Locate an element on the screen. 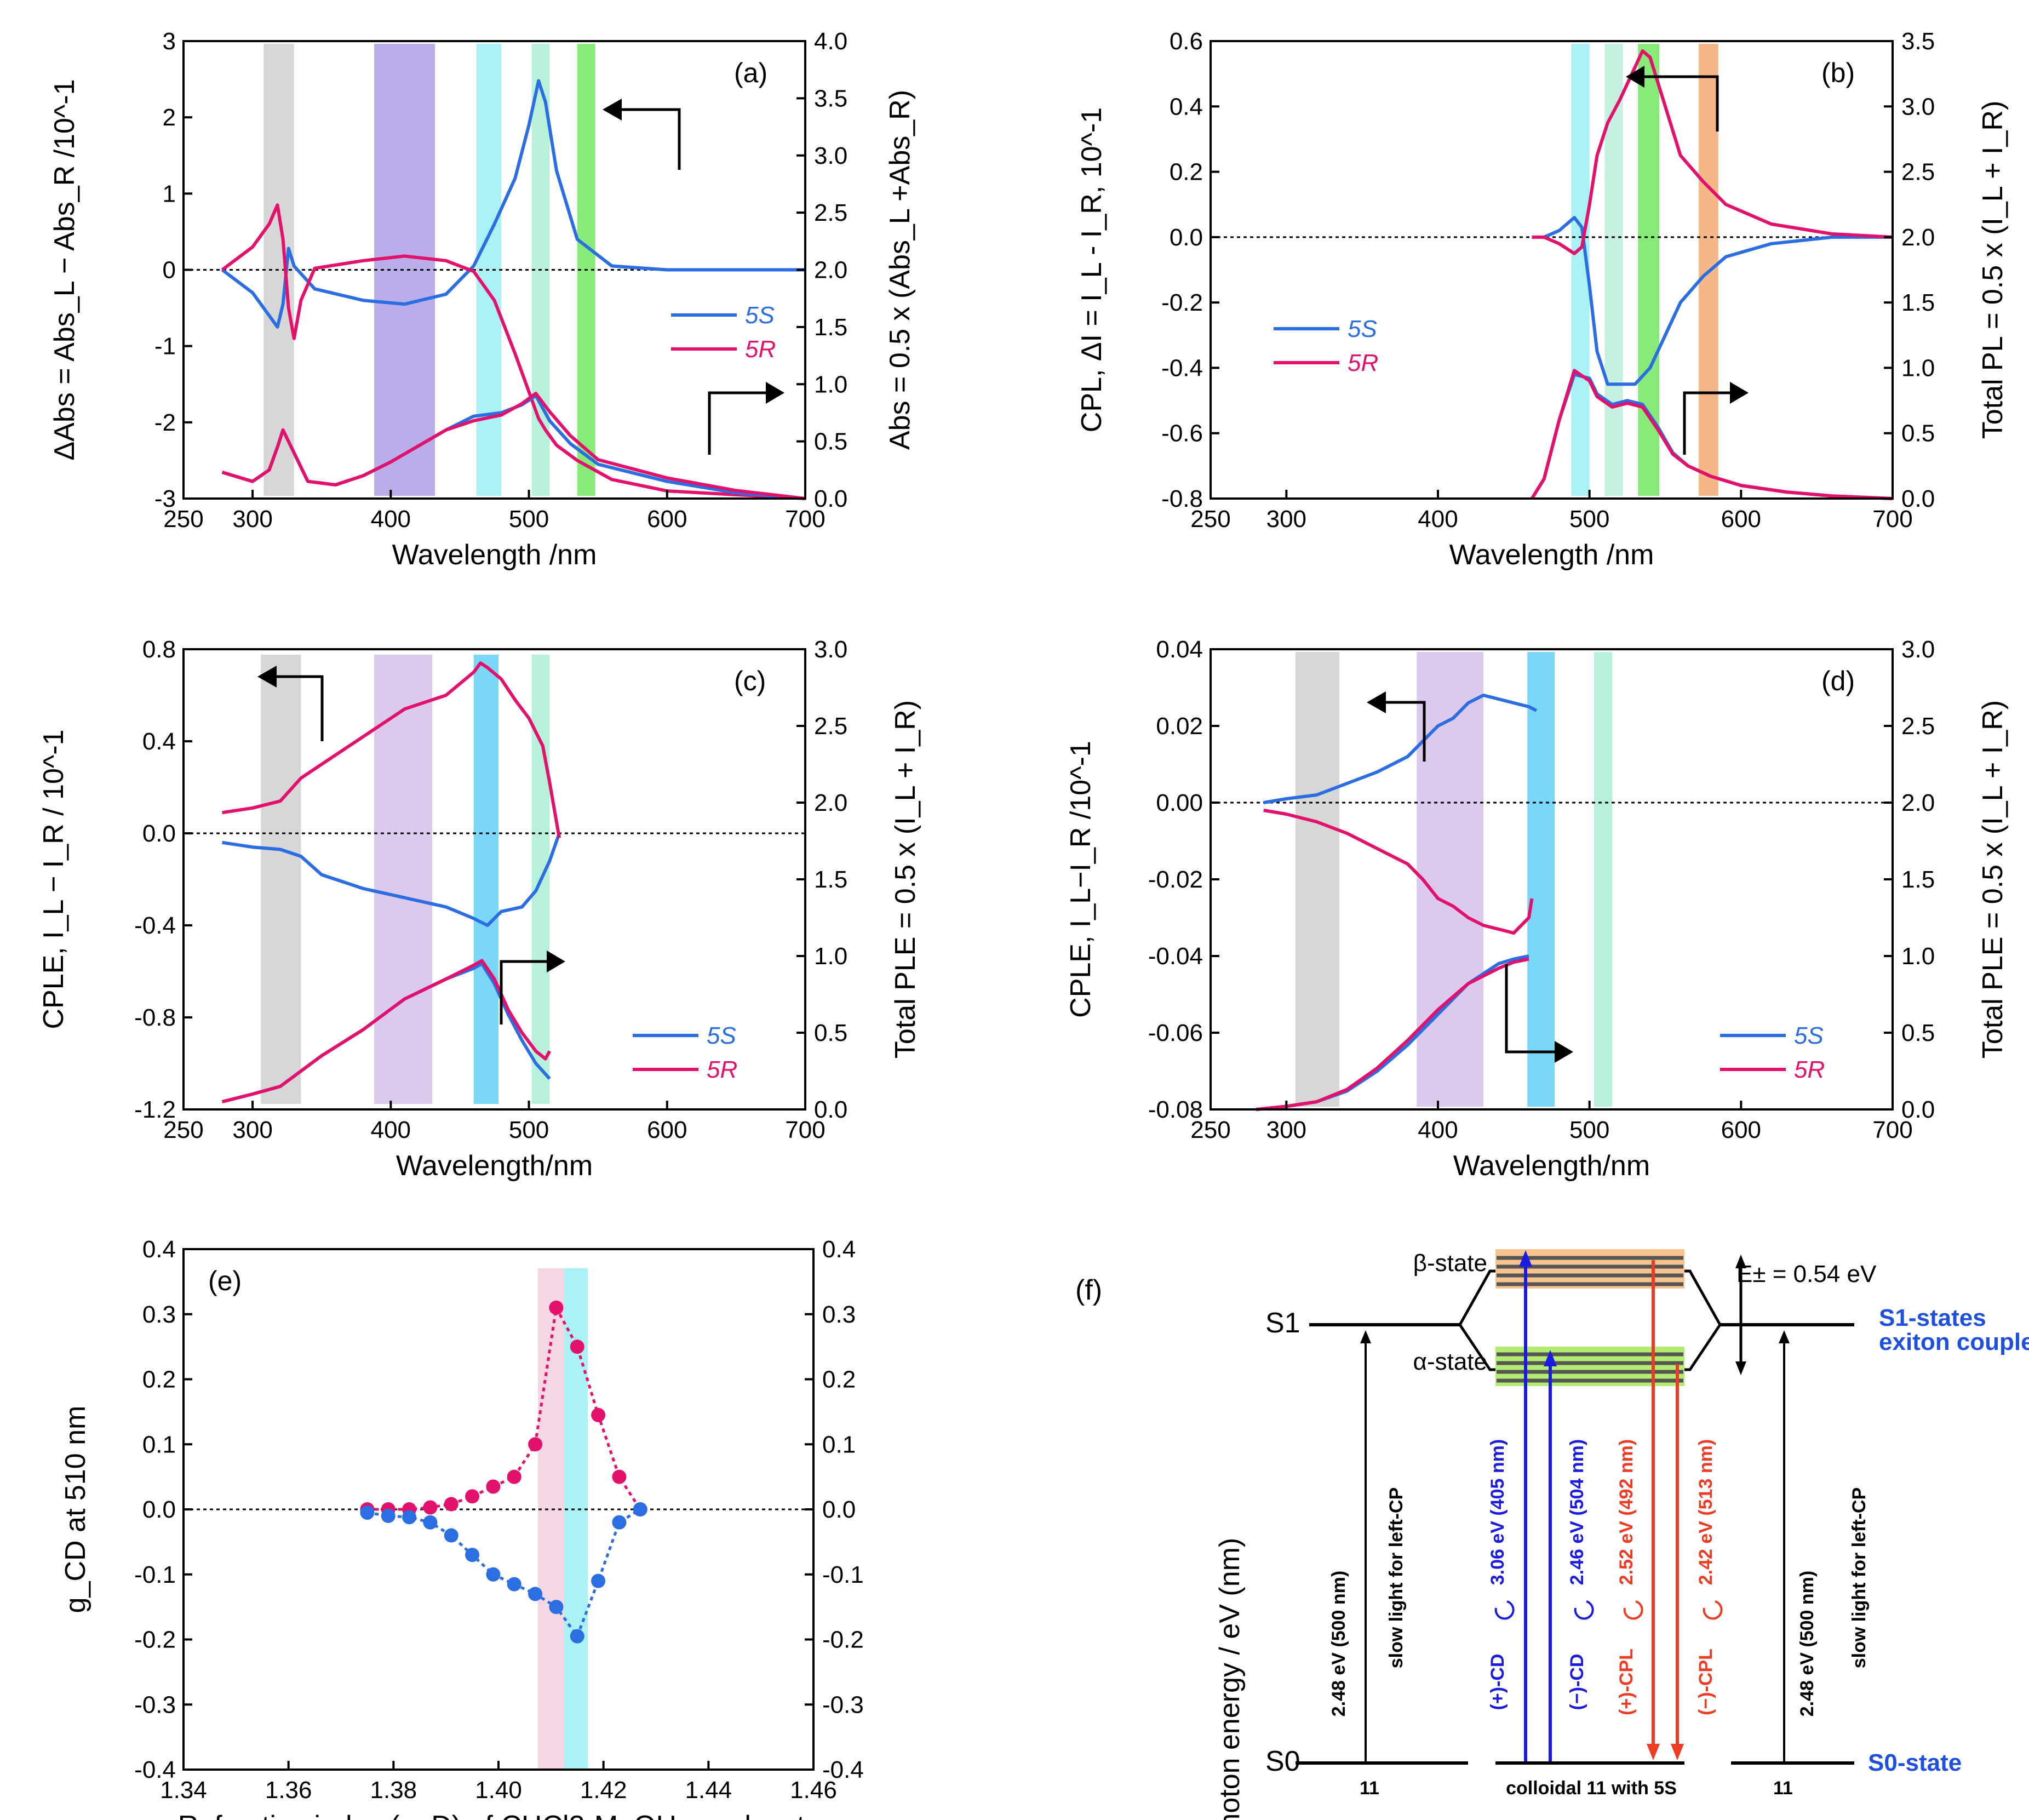 The height and width of the screenshot is (1820, 2029). y-left-tick-label: 1 is located at coordinates (170, 194).